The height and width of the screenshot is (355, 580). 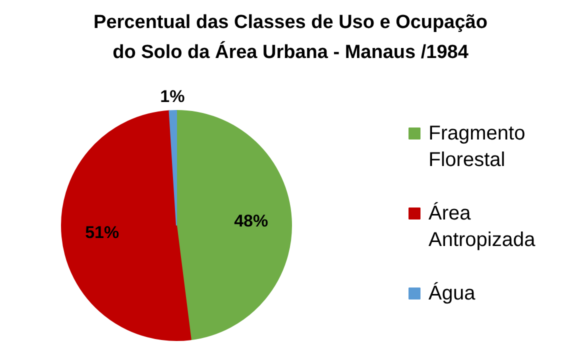 I want to click on data-label: 1%, so click(x=172, y=96).